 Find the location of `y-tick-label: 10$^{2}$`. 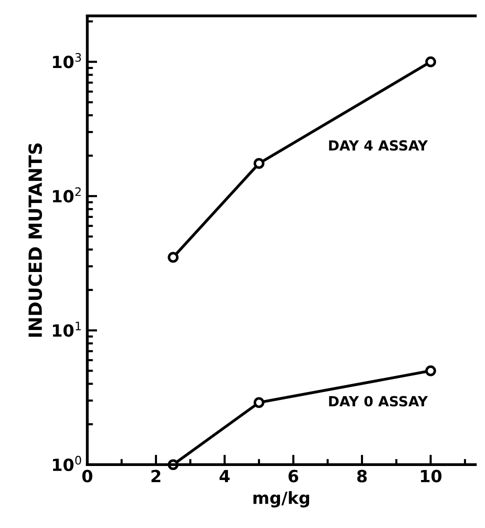

y-tick-label: 10$^{2}$ is located at coordinates (66, 195).